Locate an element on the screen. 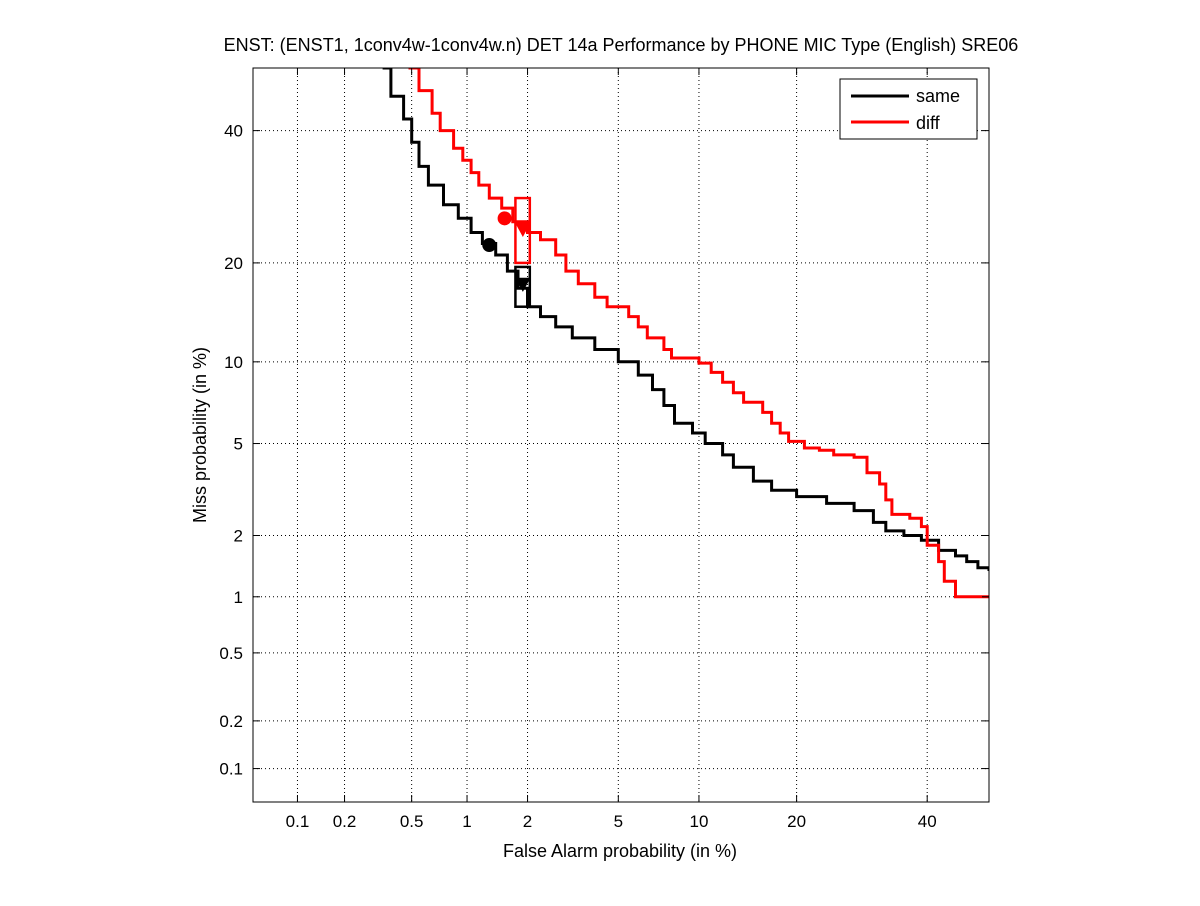 This screenshot has height=906, width=1200. legend-label-same: same is located at coordinates (938, 96).